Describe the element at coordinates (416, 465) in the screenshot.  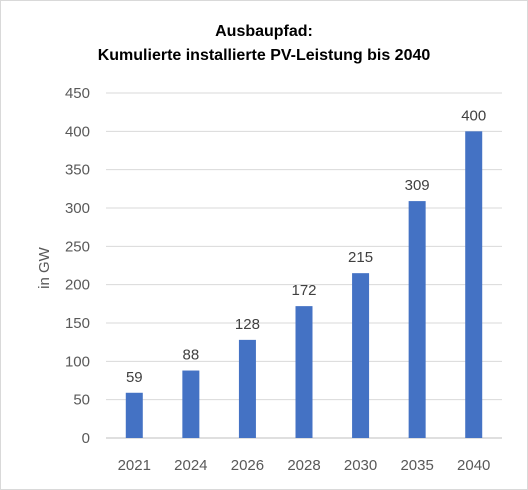
I see `x-tick-label-2035: 2035` at that location.